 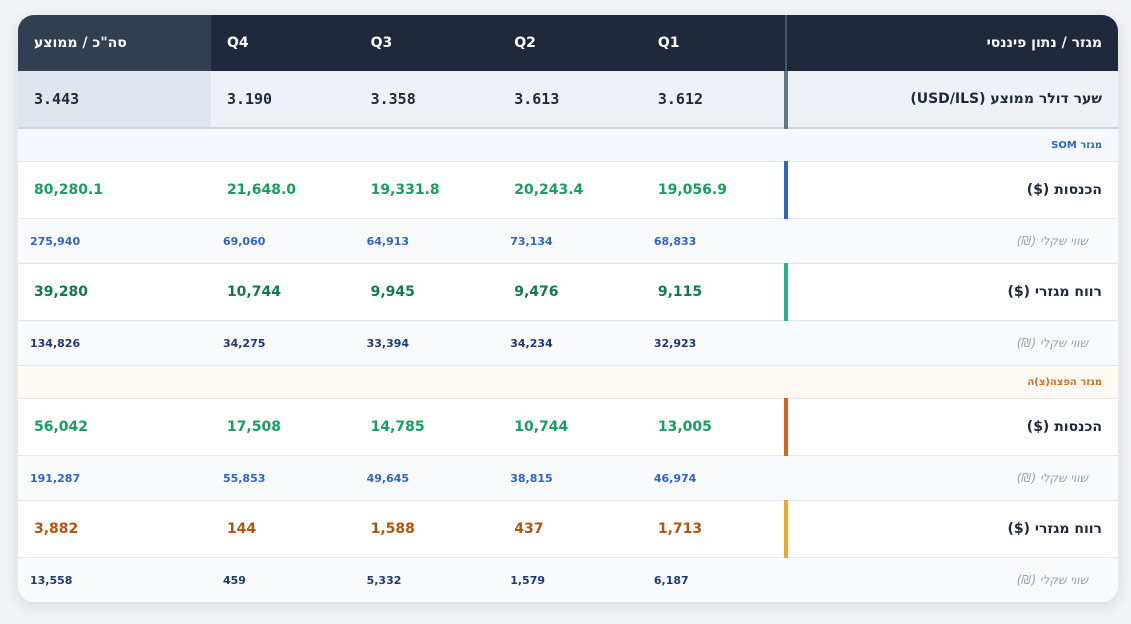 I want to click on header-q4: Q4, so click(x=282, y=43).